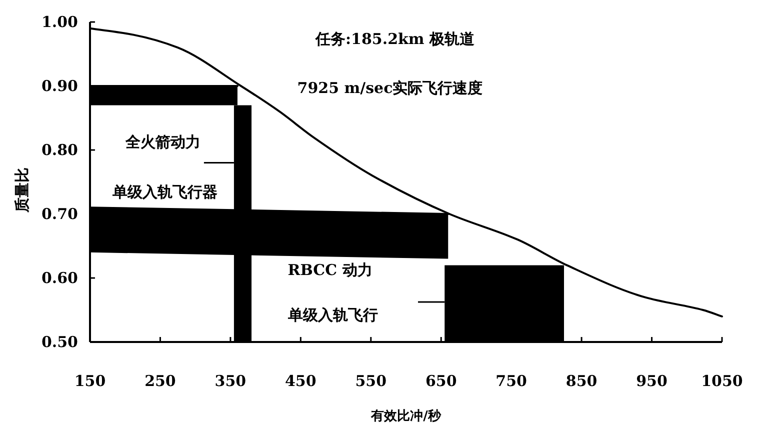 The image size is (760, 430). What do you see at coordinates (59, 150) in the screenshot?
I see `y-tick-label: 0.80` at bounding box center [59, 150].